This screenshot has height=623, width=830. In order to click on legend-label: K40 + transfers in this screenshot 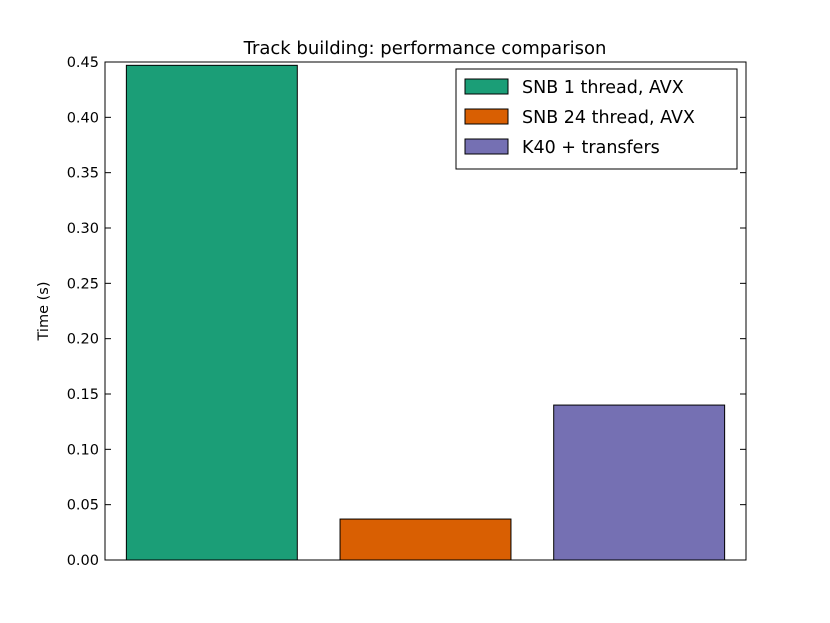, I will do `click(591, 148)`.